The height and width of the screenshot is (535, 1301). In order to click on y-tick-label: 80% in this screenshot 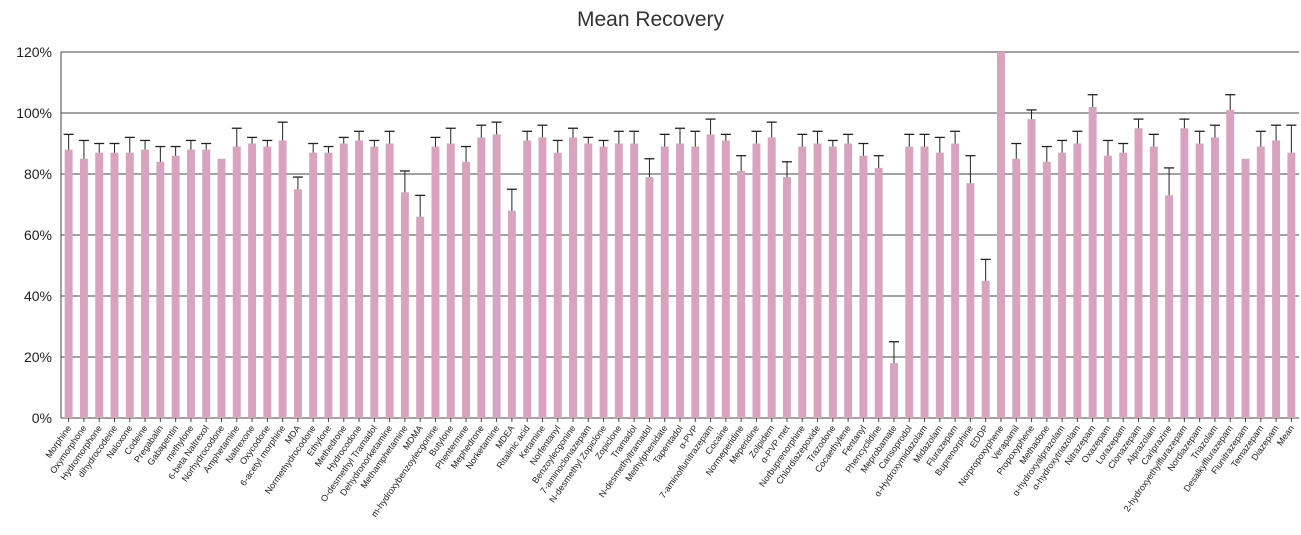, I will do `click(38, 174)`.